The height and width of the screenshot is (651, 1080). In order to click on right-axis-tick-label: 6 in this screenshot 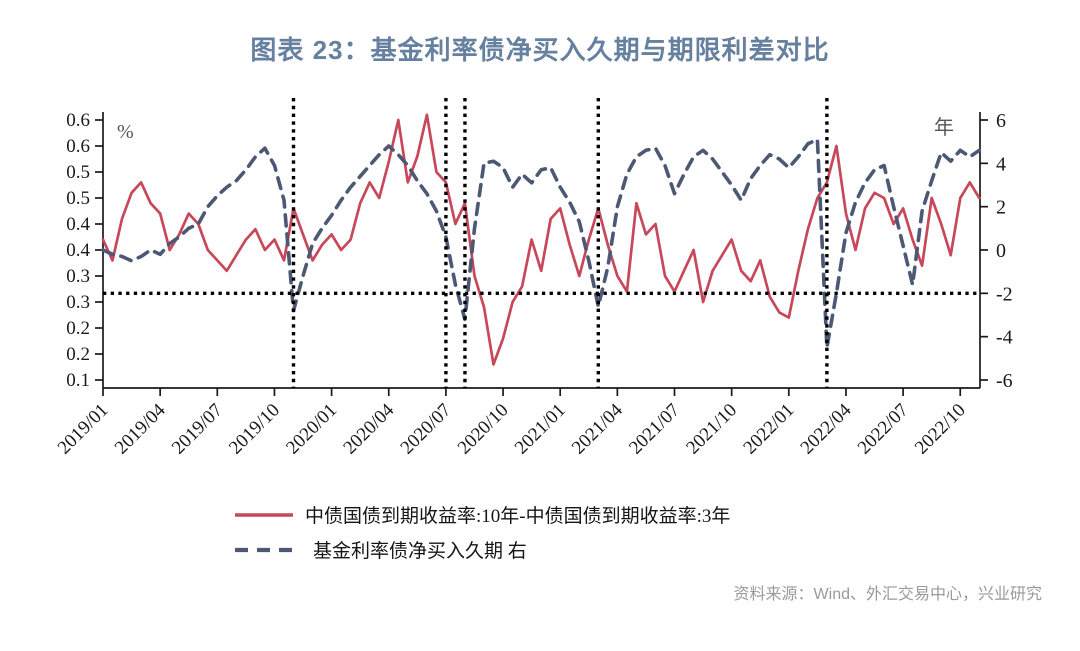, I will do `click(1001, 121)`.